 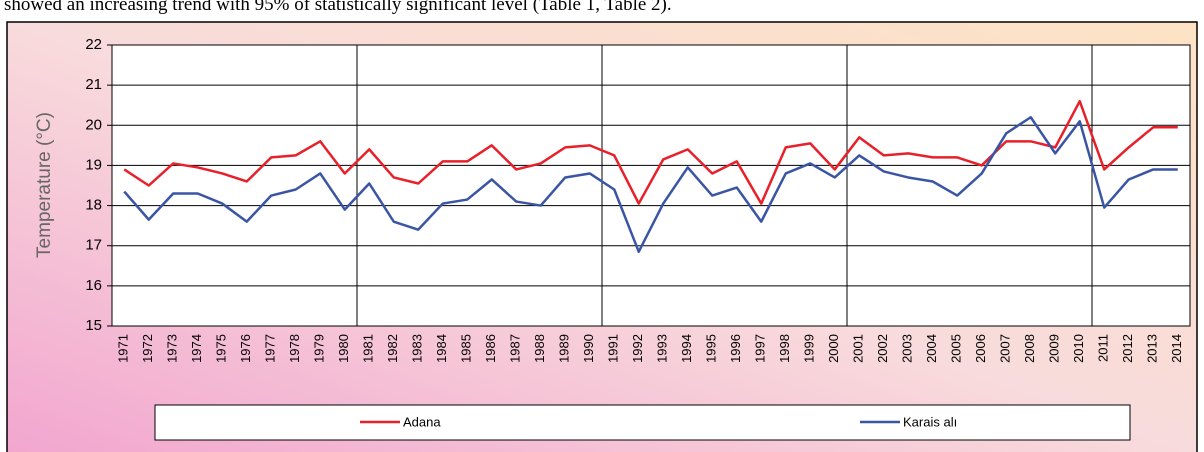 I want to click on x-tick-label: 2000, so click(x=833, y=348).